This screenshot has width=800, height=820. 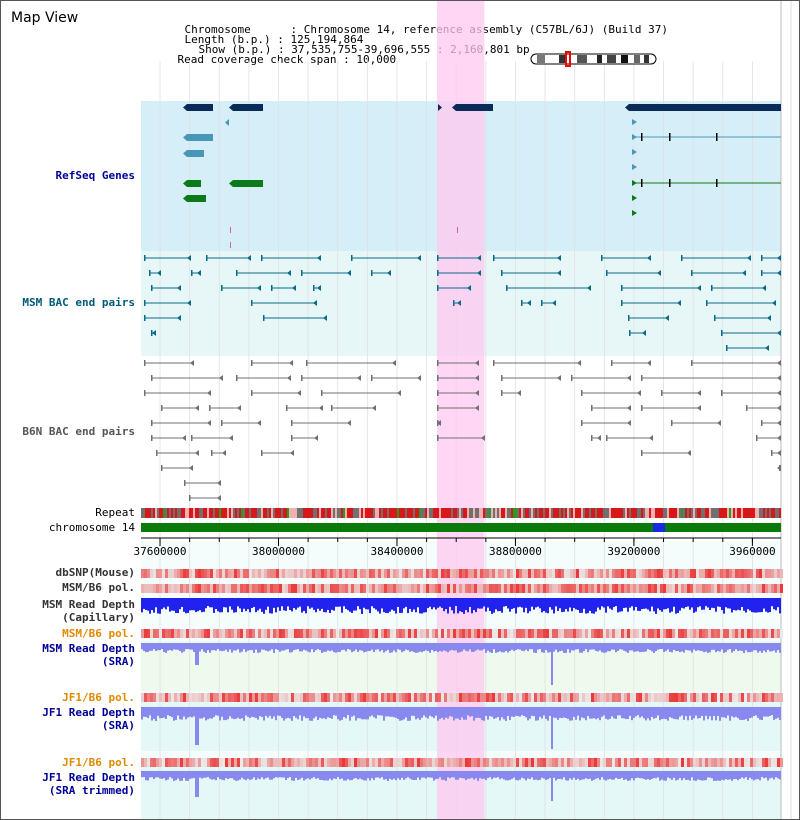 I want to click on track-label-jf1-b6-pol-1: JF1/B6 pol., so click(x=98, y=697).